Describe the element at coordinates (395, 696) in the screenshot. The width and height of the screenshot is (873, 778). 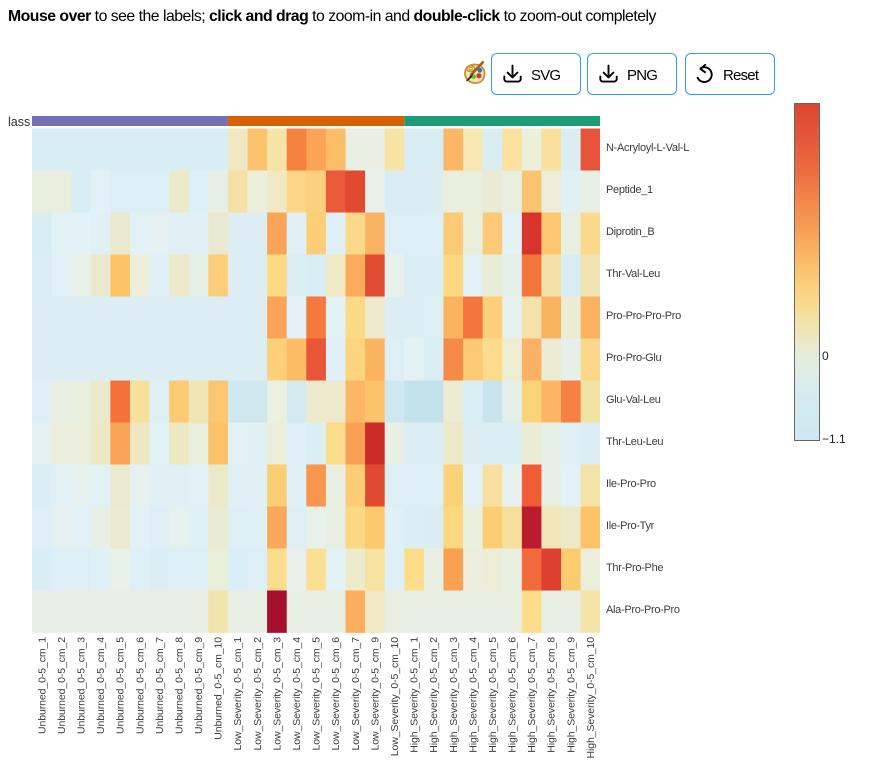
I see `svg-text: Low_Severity_0-5_cm_10` at that location.